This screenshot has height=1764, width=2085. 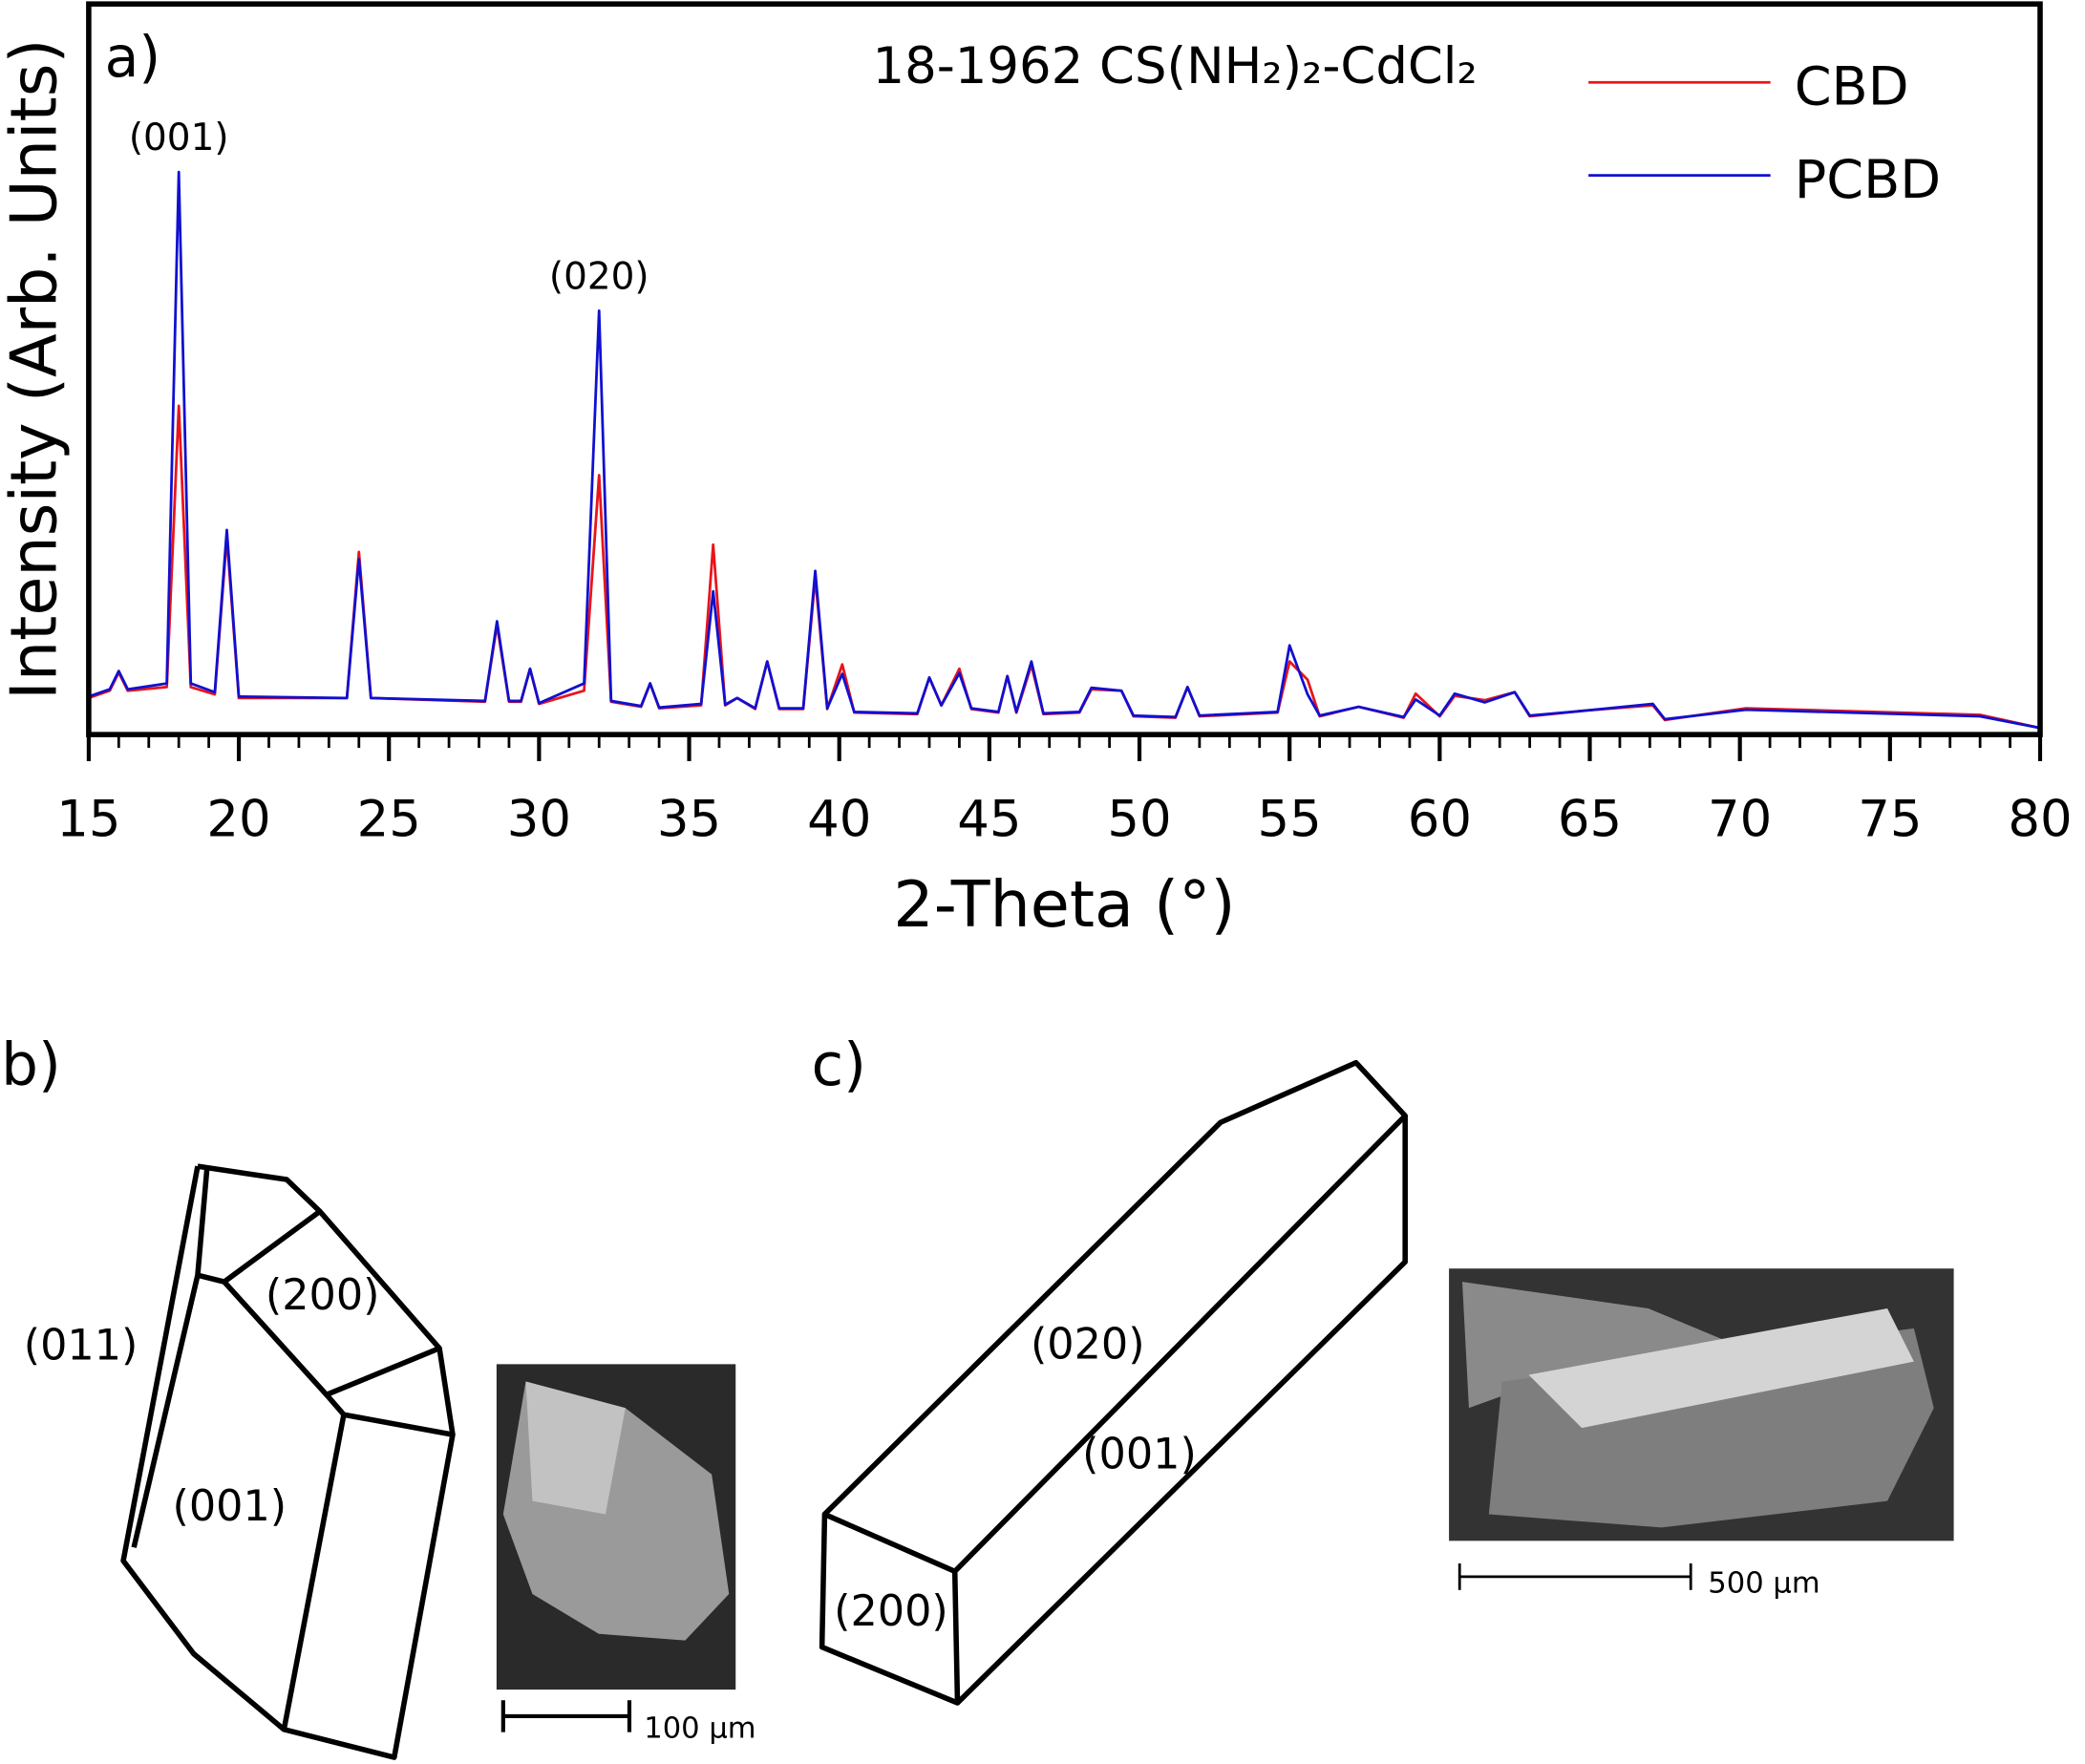 What do you see at coordinates (31, 1065) in the screenshot?
I see `panel-label: b)` at bounding box center [31, 1065].